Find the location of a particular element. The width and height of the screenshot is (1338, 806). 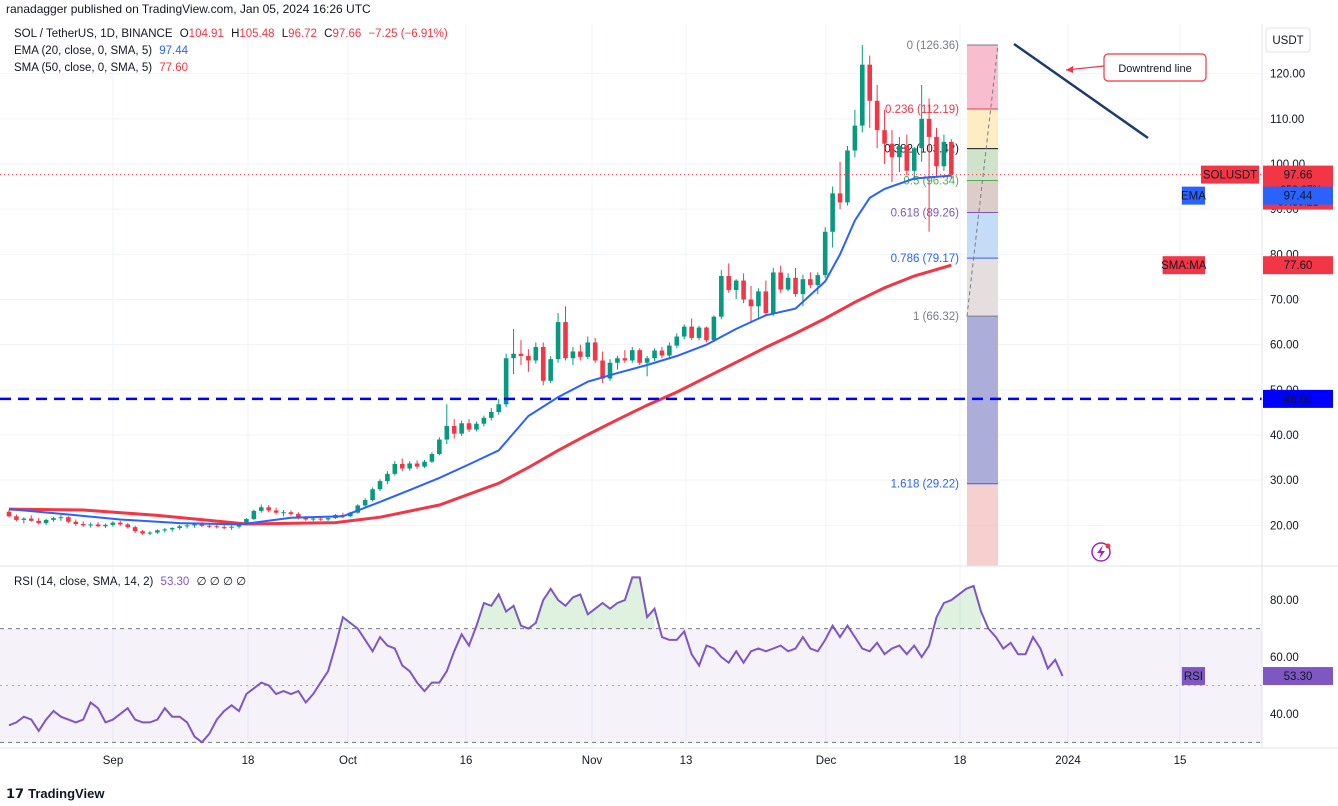

symbol-tag-text: SOLUSDT is located at coordinates (1230, 176).